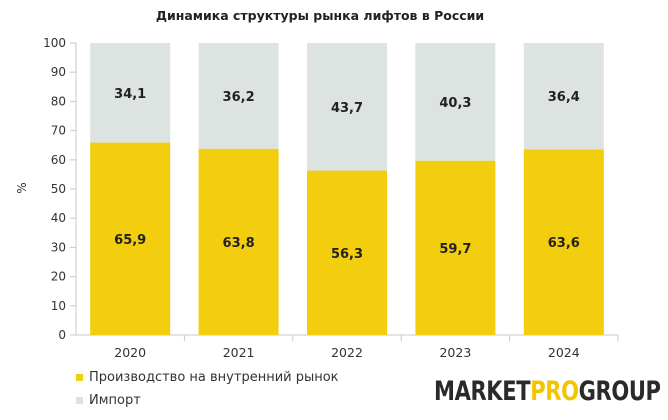  I want to click on y-axis-label: %, so click(22, 187).